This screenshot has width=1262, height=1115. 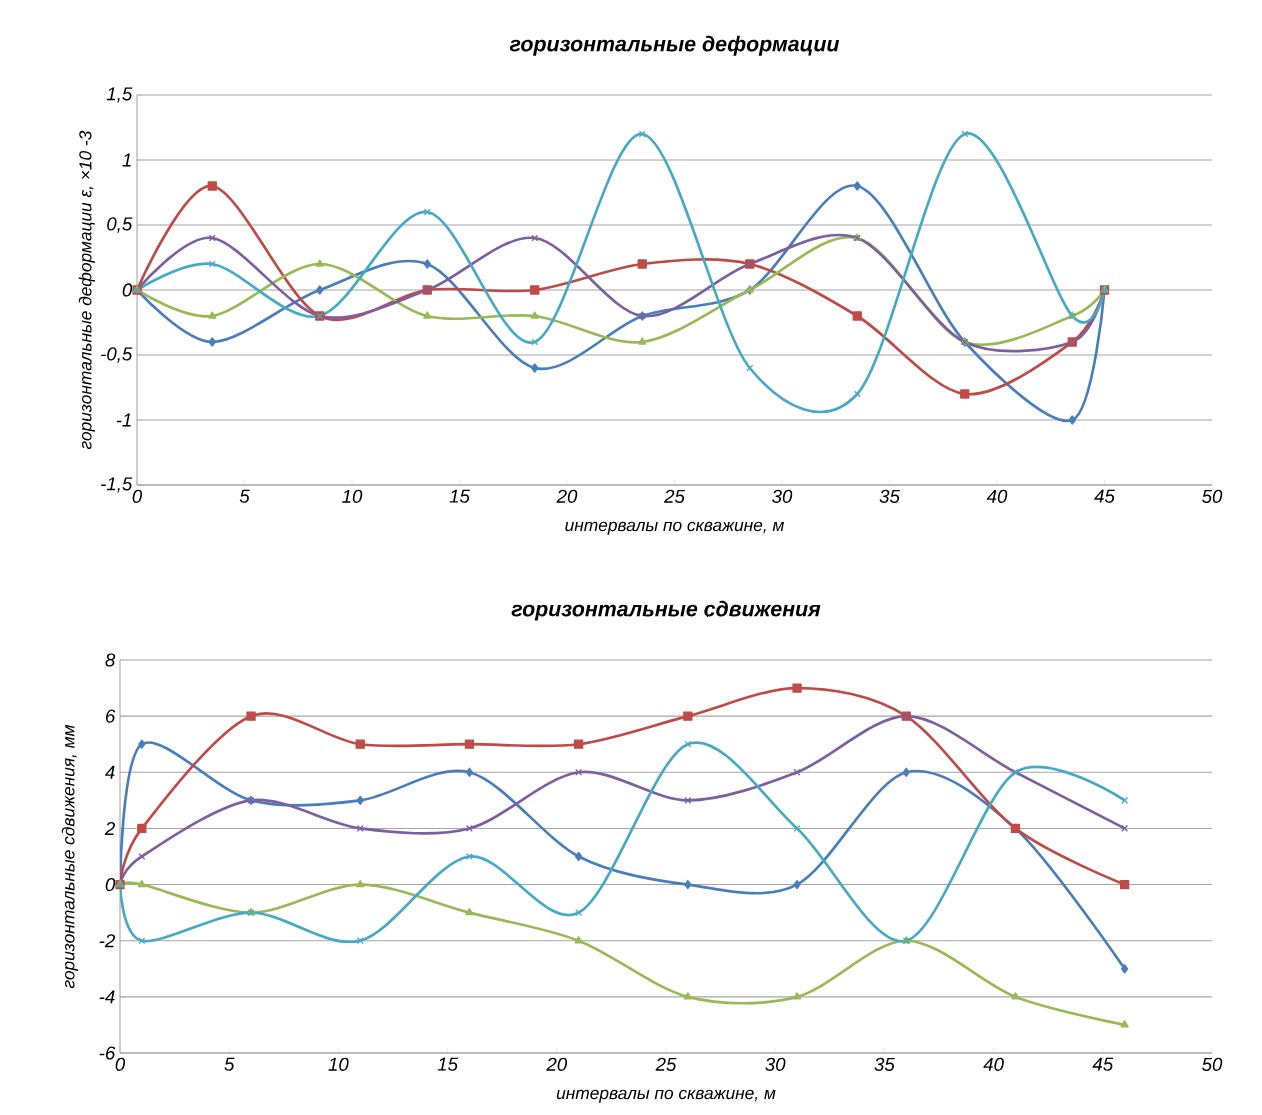 I want to click on y-tick-label: -0,5, so click(x=117, y=355).